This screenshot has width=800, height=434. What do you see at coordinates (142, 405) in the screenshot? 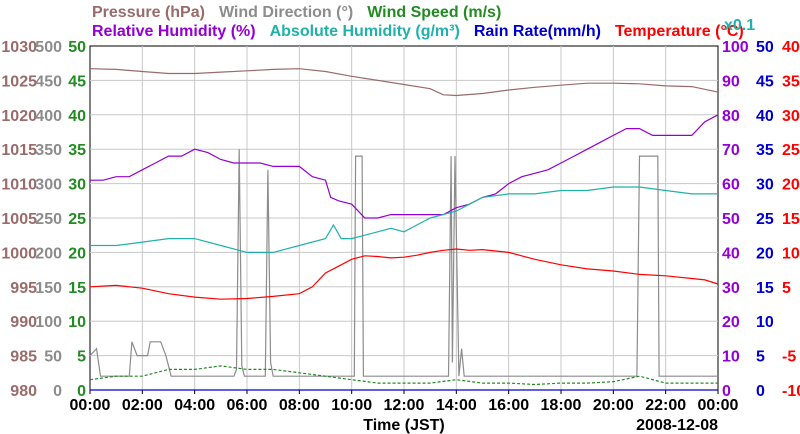
I see `x-tick-label: 02:00` at bounding box center [142, 405].